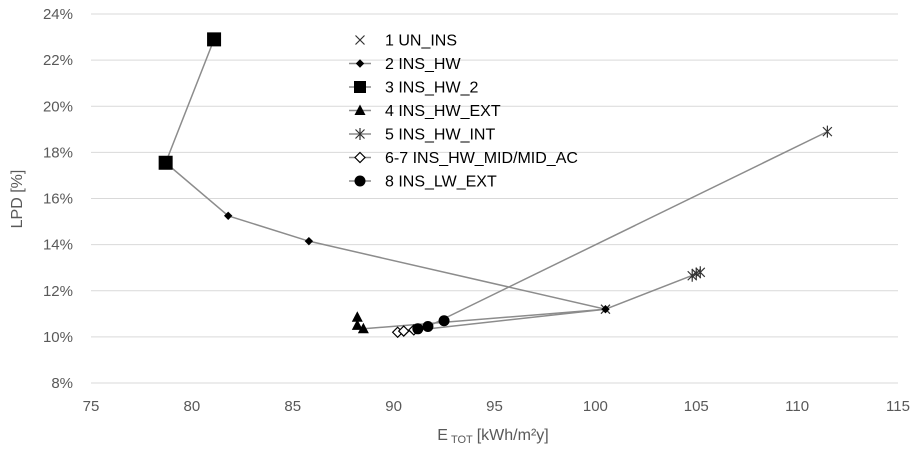 Image resolution: width=916 pixels, height=449 pixels. I want to click on legend-item: 3 INS_HW_2, so click(413, 88).